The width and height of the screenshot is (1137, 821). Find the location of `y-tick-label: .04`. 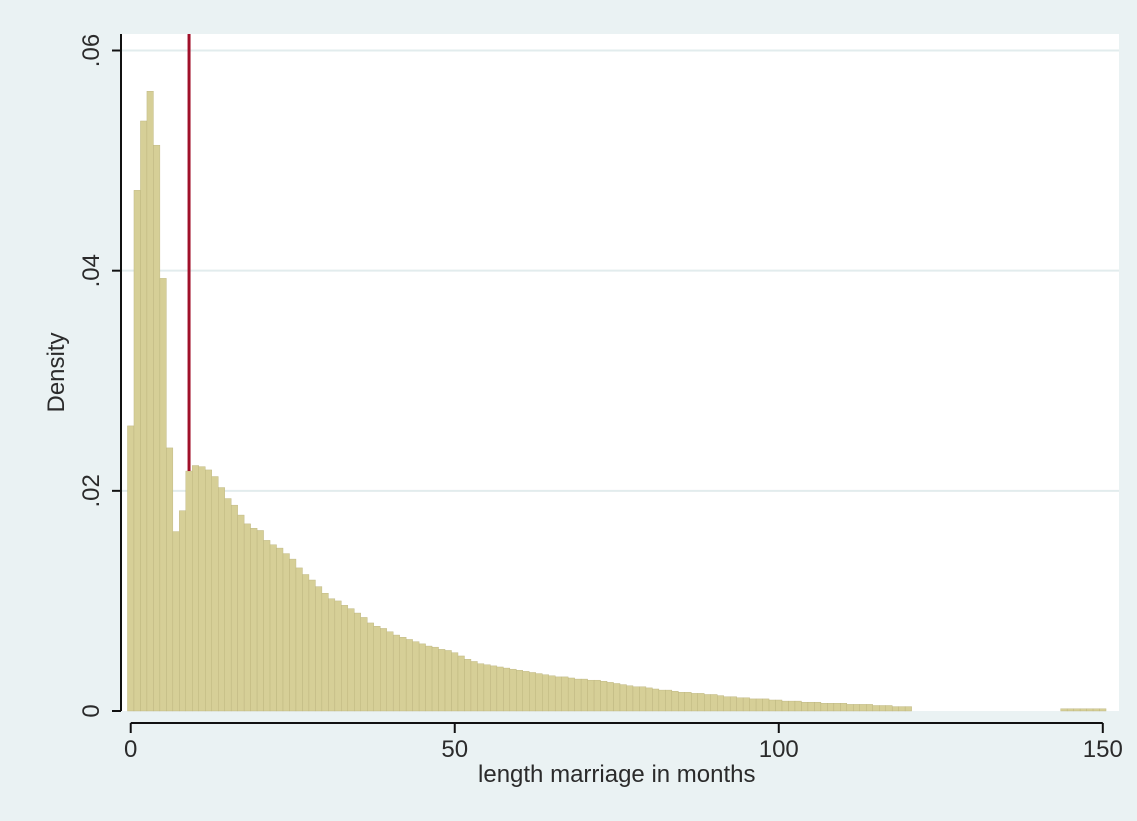

y-tick-label: .04 is located at coordinates (91, 270).